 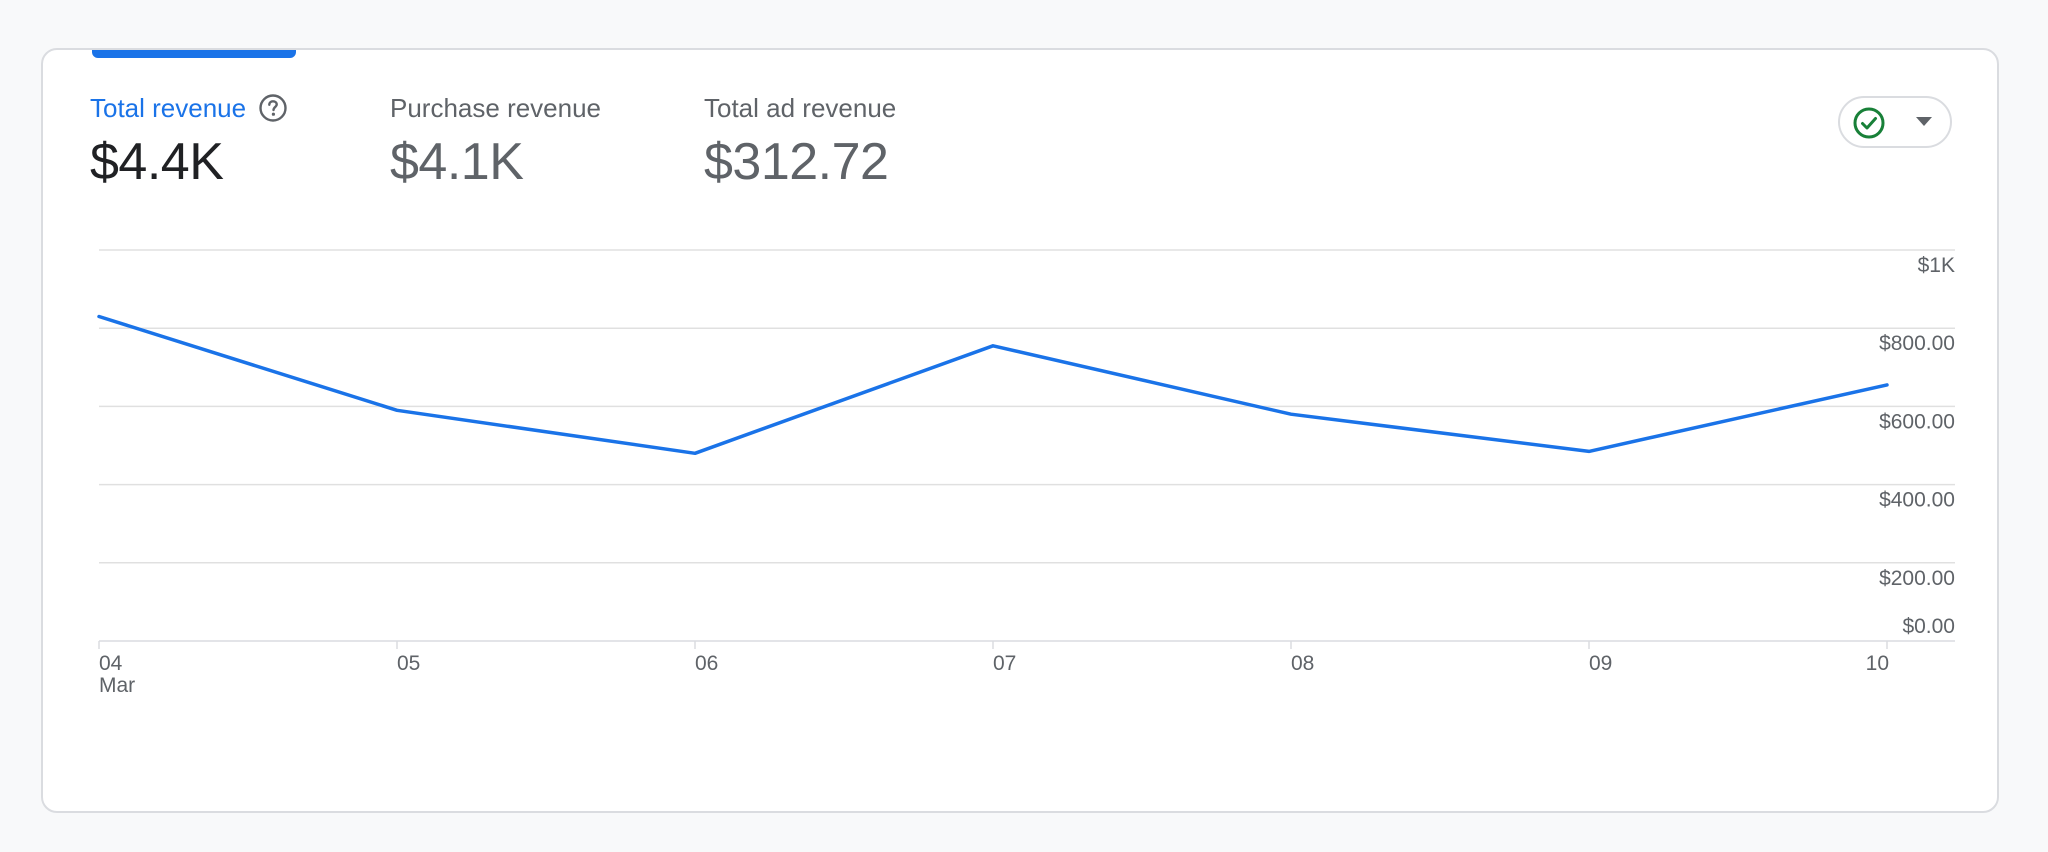 I want to click on y-tick-label: $600.00, so click(x=1917, y=421).